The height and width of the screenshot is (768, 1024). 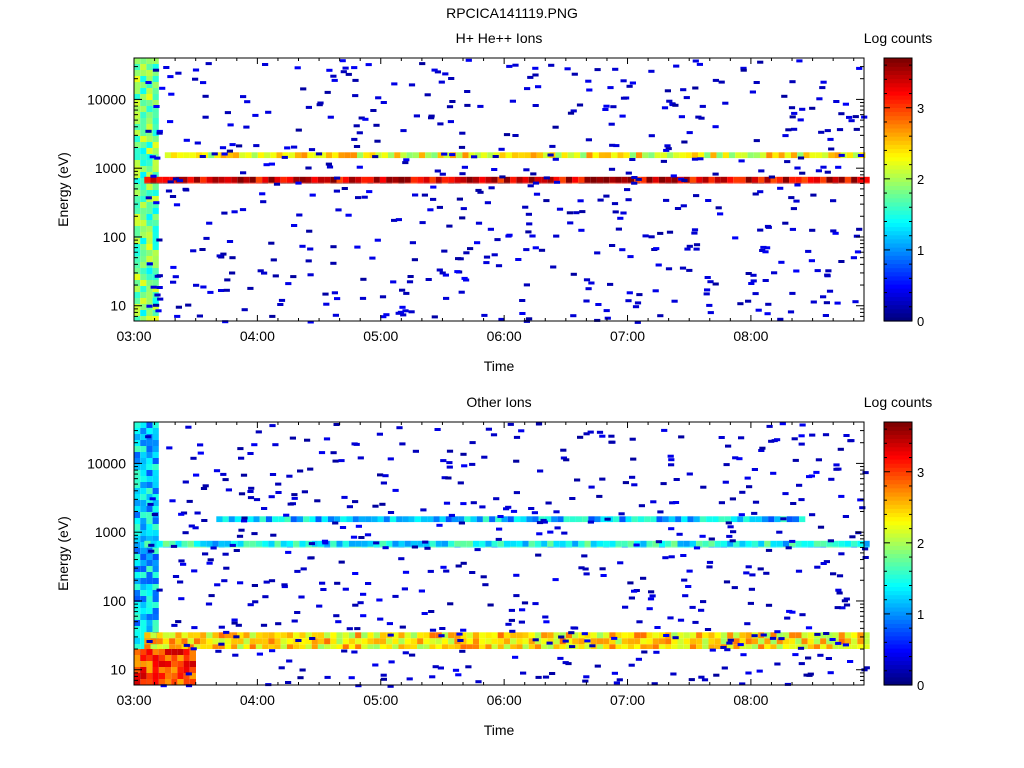 What do you see at coordinates (920, 108) in the screenshot?
I see `colorbar-tick-label: 3` at bounding box center [920, 108].